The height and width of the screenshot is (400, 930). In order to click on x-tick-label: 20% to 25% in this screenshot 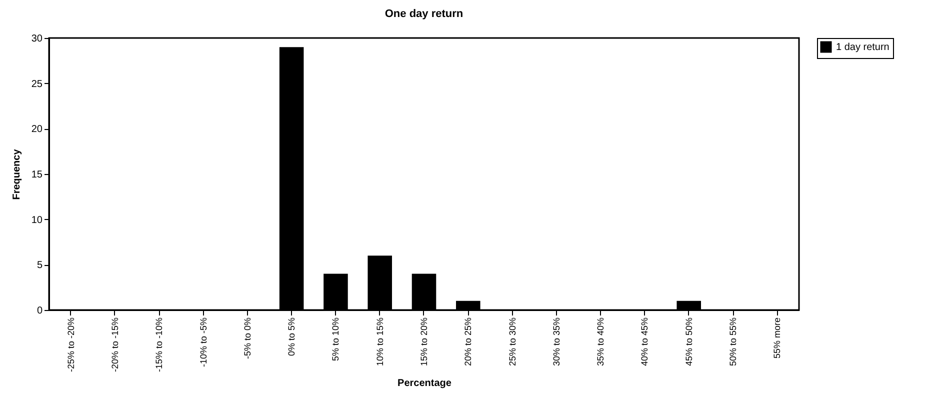, I will do `click(468, 342)`.